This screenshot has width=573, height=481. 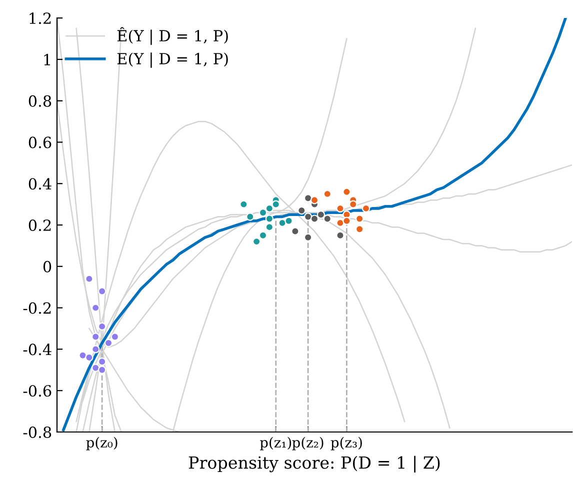 What do you see at coordinates (102, 443) in the screenshot?
I see `x-tick-label: p(z₀)` at bounding box center [102, 443].